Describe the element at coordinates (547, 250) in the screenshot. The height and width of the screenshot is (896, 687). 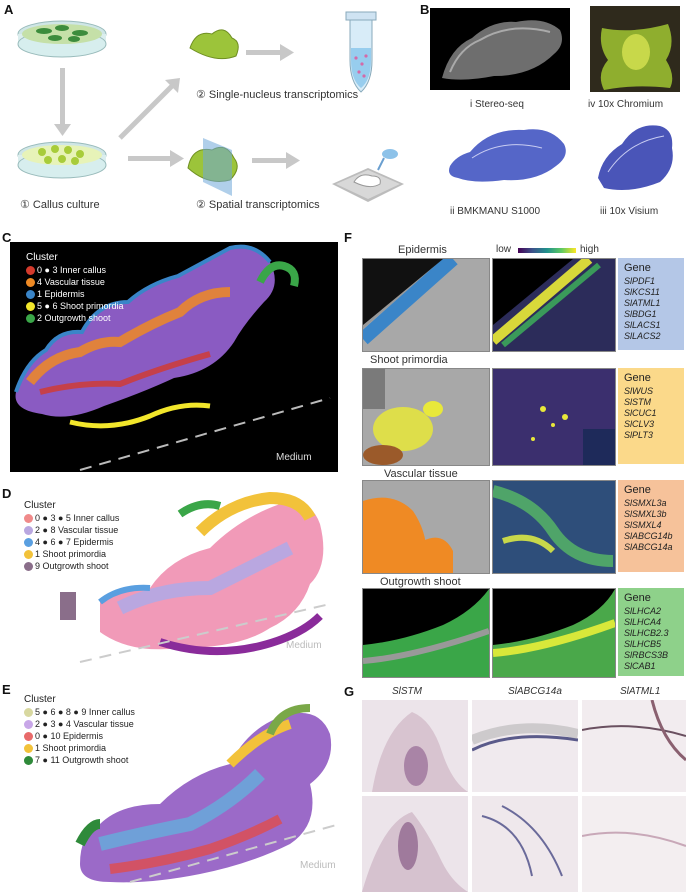
I see `colorbar` at that location.